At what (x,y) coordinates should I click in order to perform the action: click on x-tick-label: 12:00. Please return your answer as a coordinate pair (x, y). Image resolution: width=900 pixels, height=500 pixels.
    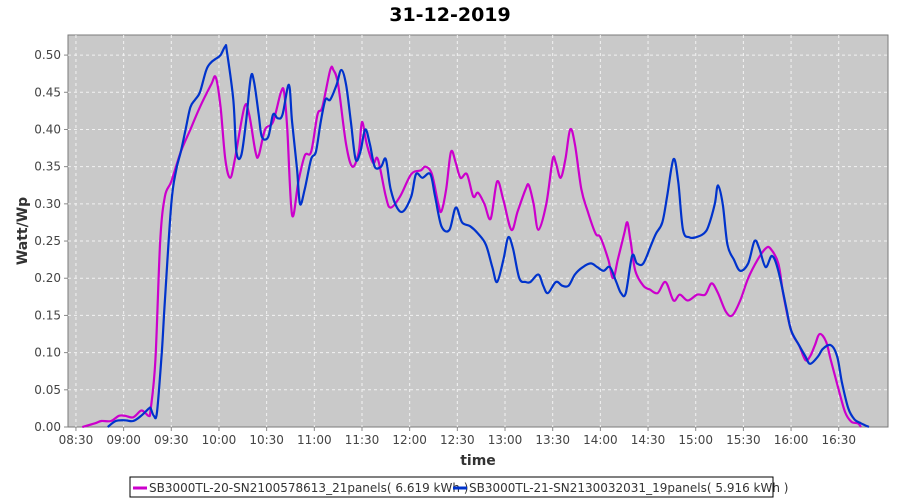
    Looking at the image, I should click on (409, 440).